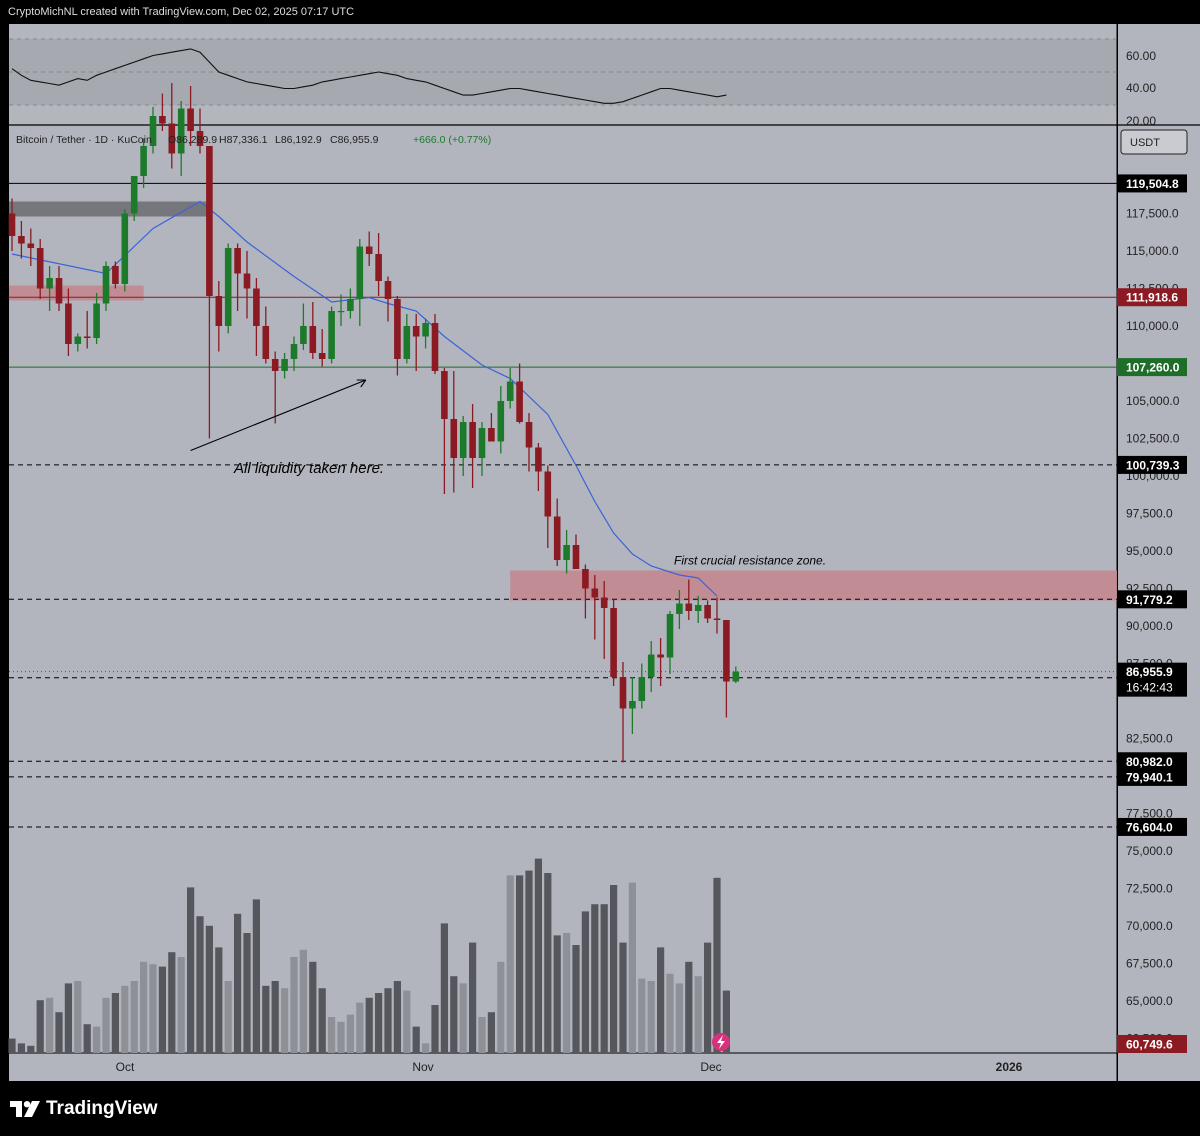 The height and width of the screenshot is (1136, 1200). Describe the element at coordinates (1152, 679) in the screenshot. I see `current-price-badge` at that location.